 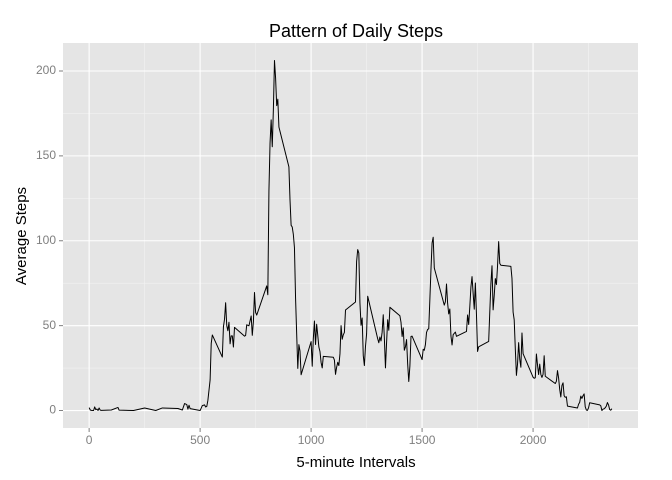 I want to click on x-tick-label: 1500, so click(x=422, y=440).